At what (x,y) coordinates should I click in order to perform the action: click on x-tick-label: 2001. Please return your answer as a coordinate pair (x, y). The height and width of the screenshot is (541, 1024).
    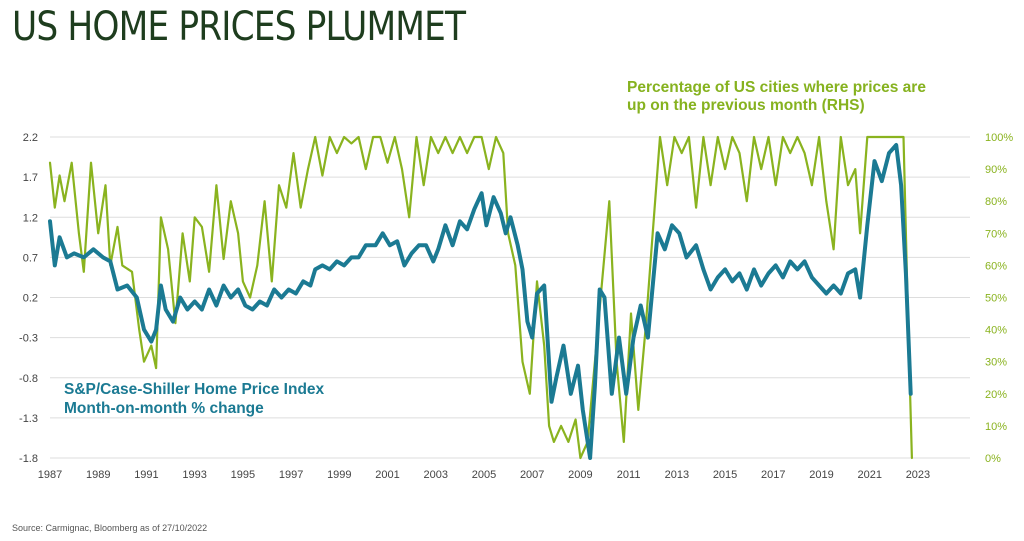
    Looking at the image, I should click on (387, 475).